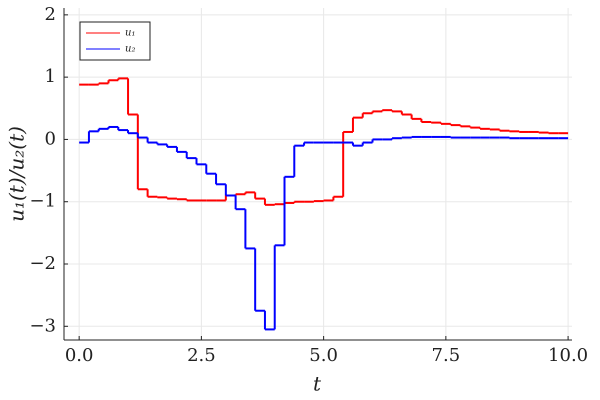 Image resolution: width=600 pixels, height=400 pixels. Describe the element at coordinates (201, 355) in the screenshot. I see `x-tick-label: 2.5` at that location.